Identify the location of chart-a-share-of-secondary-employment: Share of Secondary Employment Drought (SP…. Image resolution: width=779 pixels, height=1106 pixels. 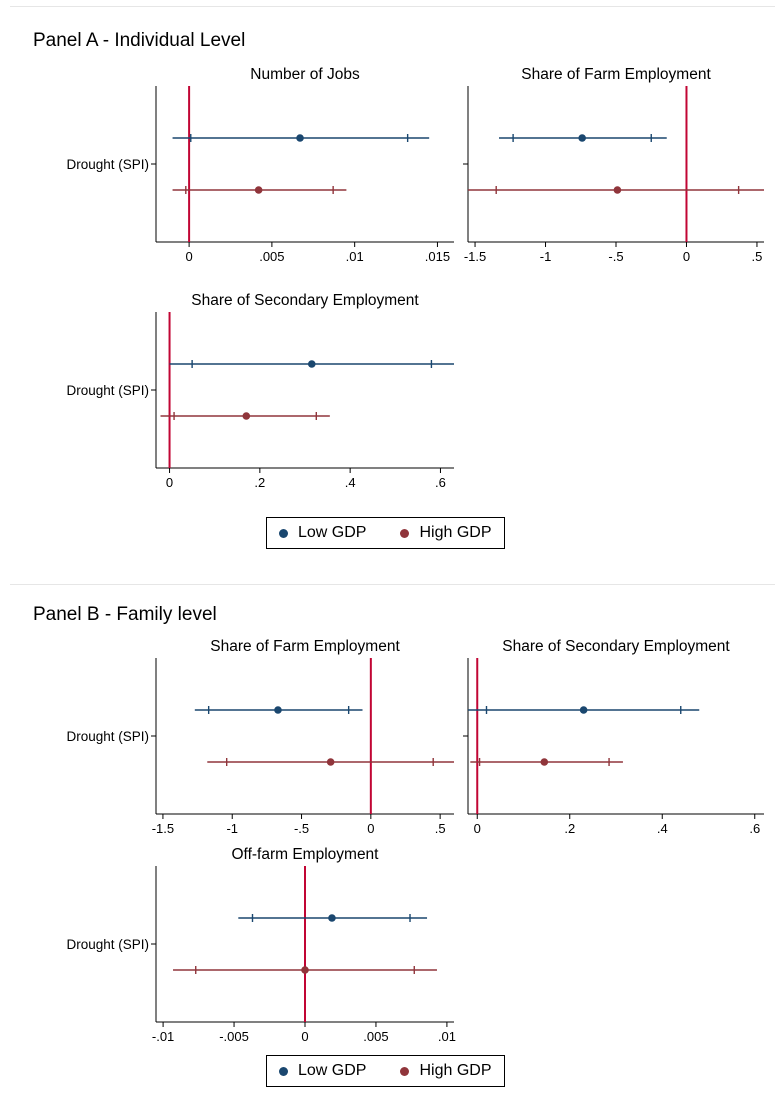
(235, 398).